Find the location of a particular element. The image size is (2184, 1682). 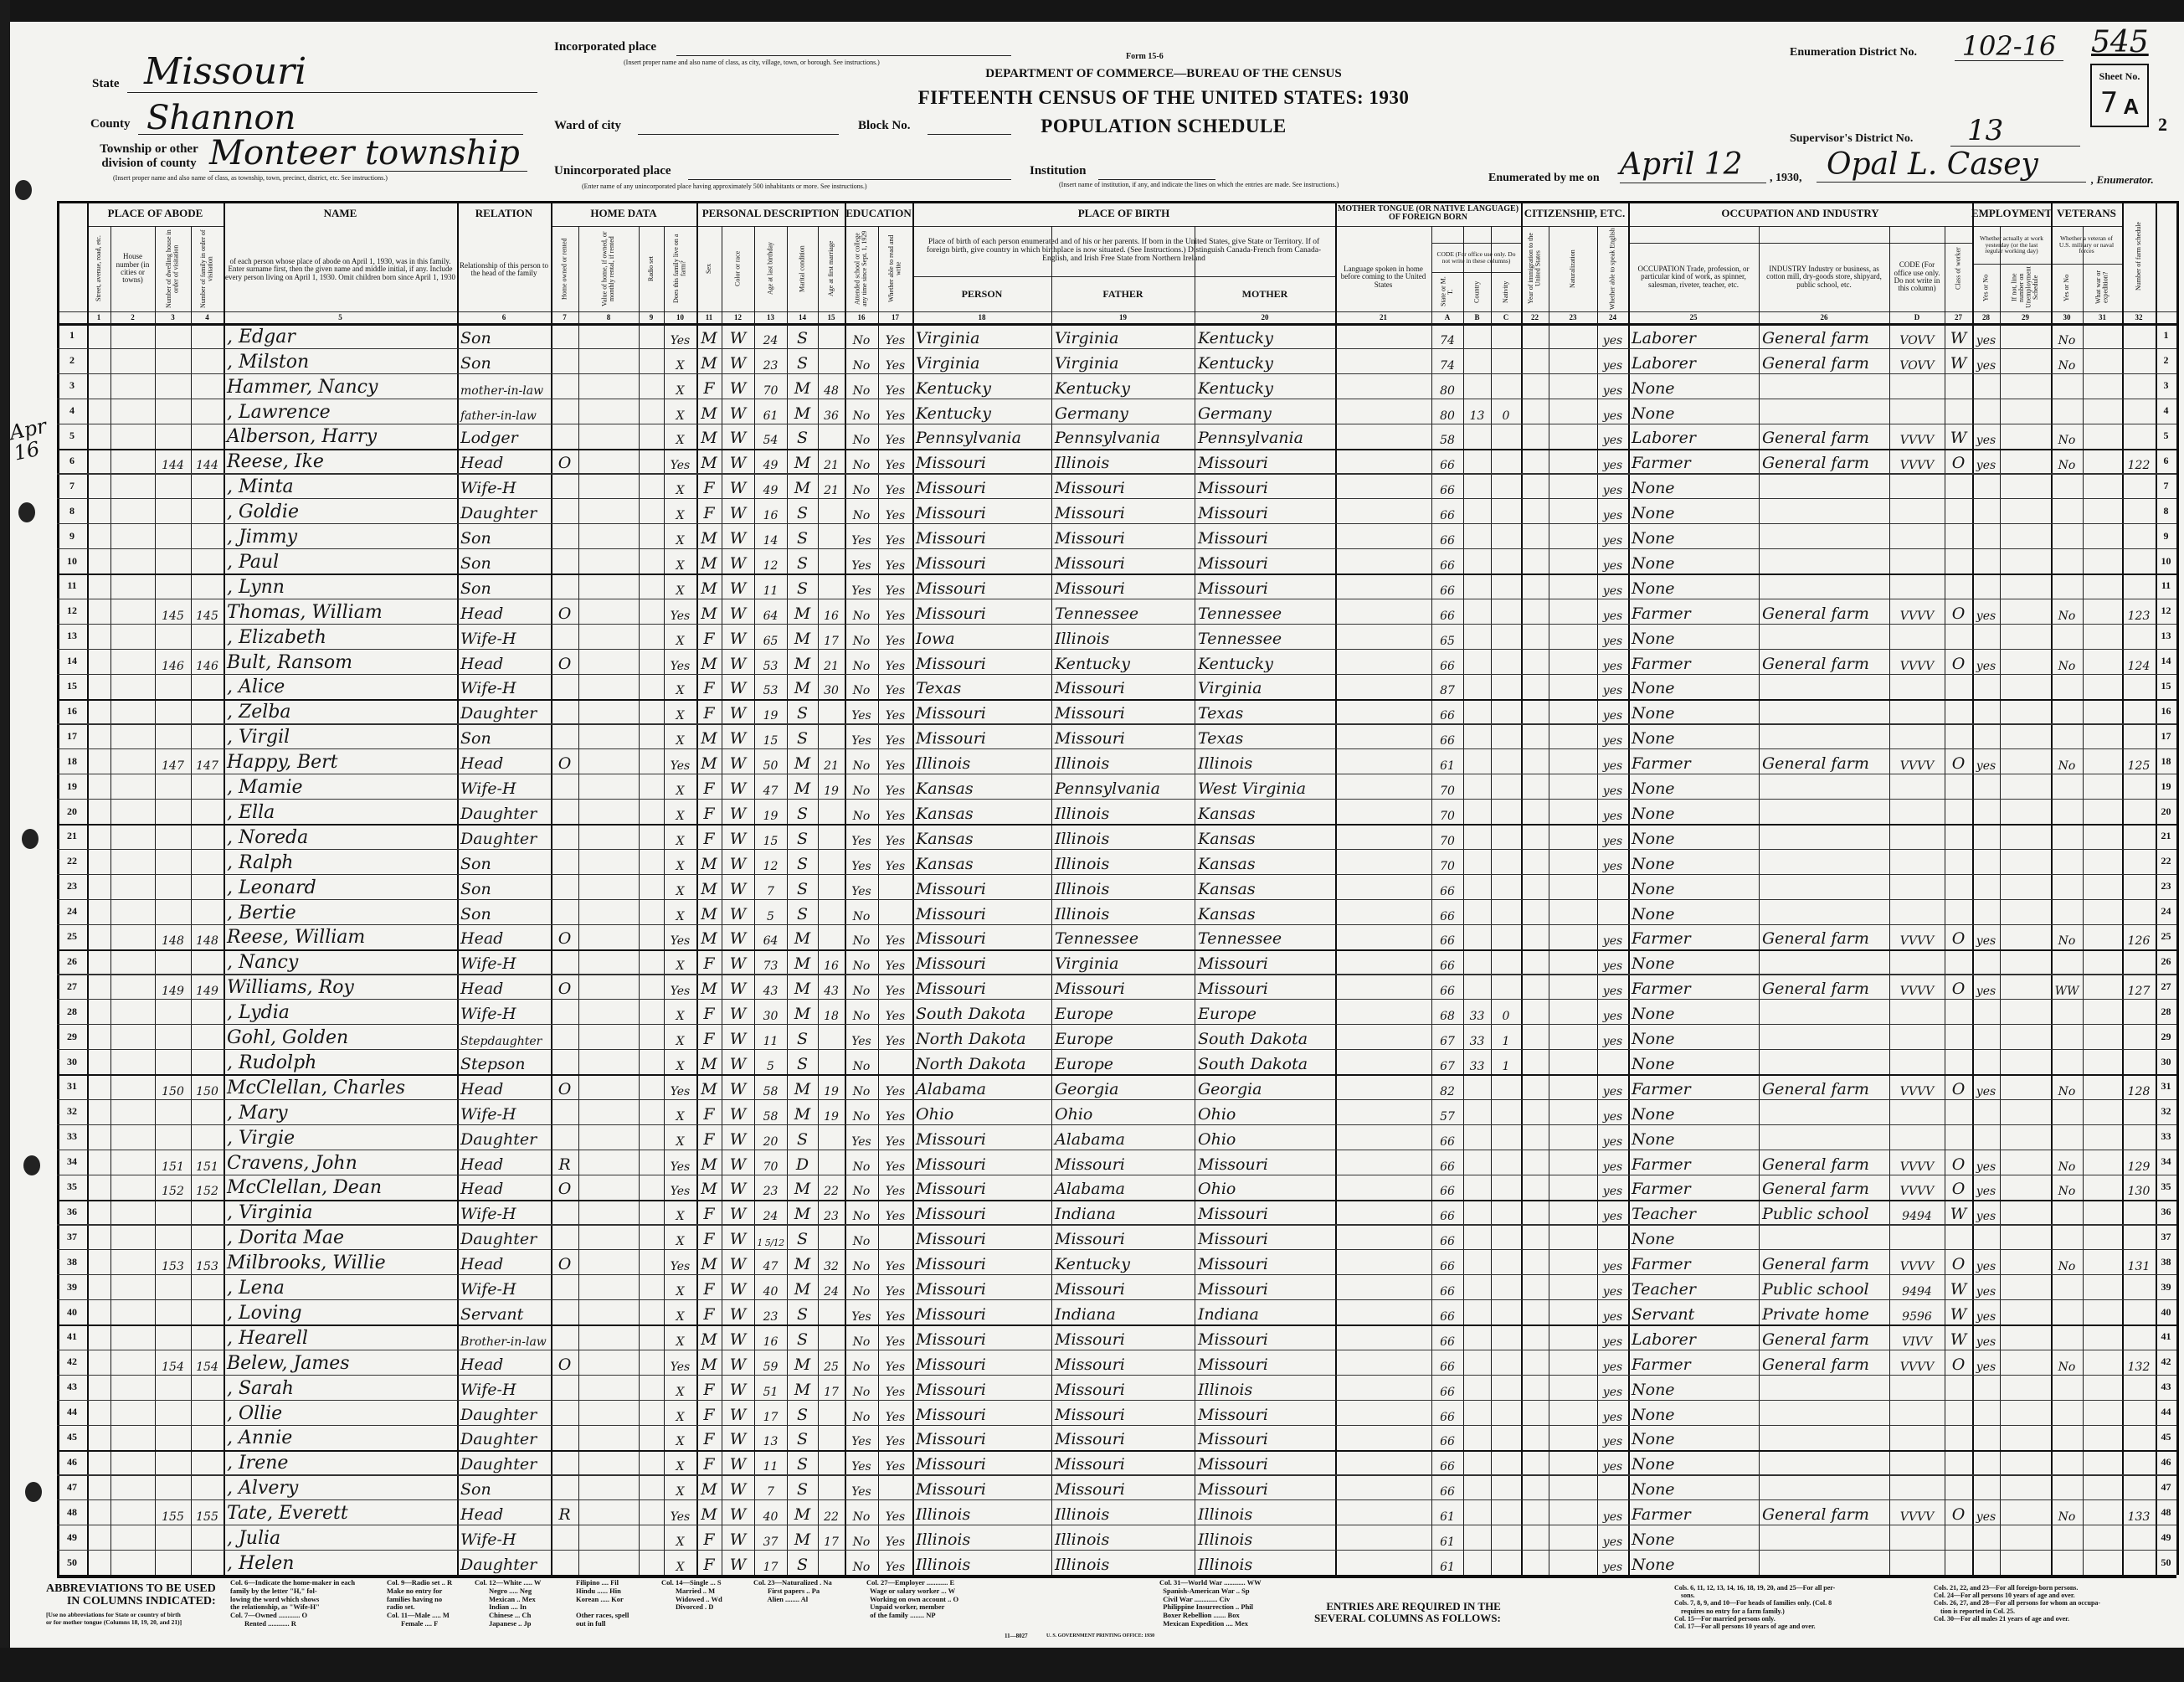

cell-mar: M is located at coordinates (802, 388).